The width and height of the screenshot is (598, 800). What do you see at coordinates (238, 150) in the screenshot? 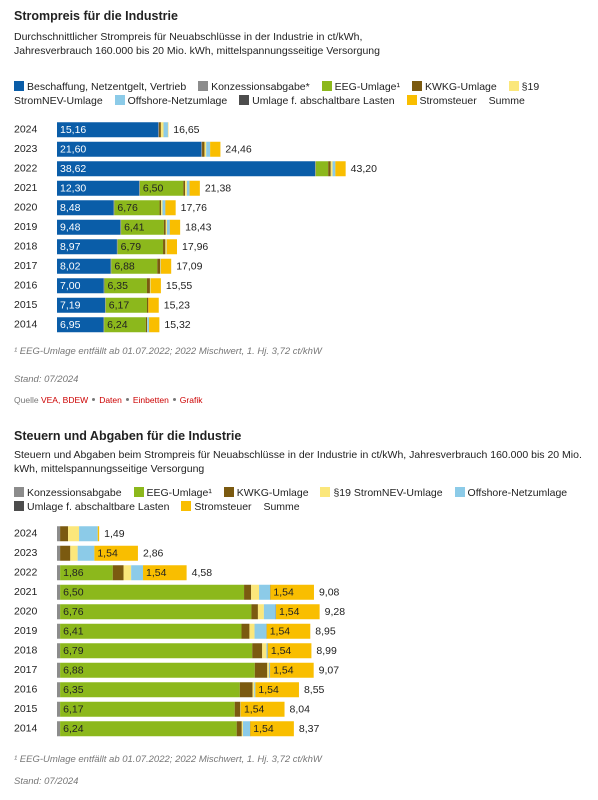
I see `sum-label: 24,46` at bounding box center [238, 150].